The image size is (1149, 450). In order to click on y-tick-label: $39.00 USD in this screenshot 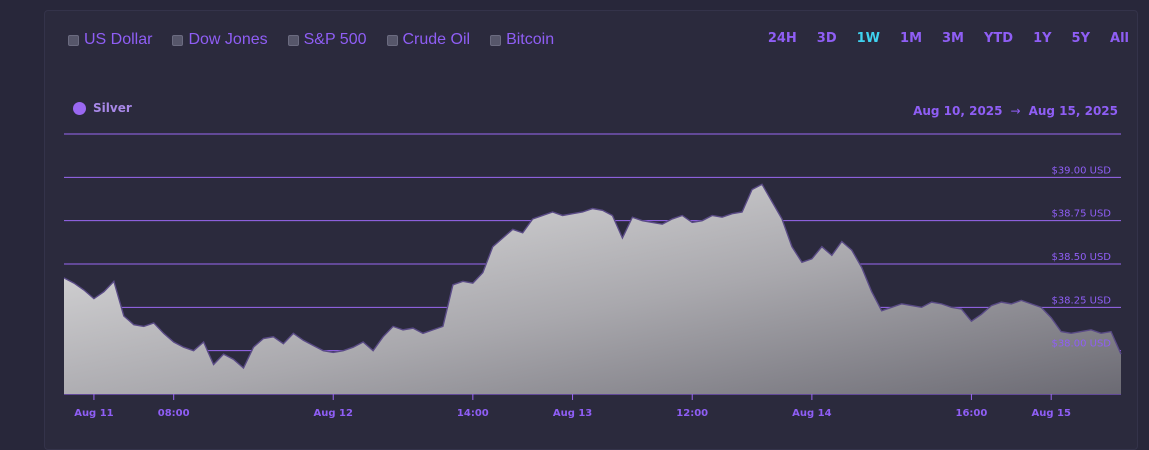, I will do `click(1081, 170)`.